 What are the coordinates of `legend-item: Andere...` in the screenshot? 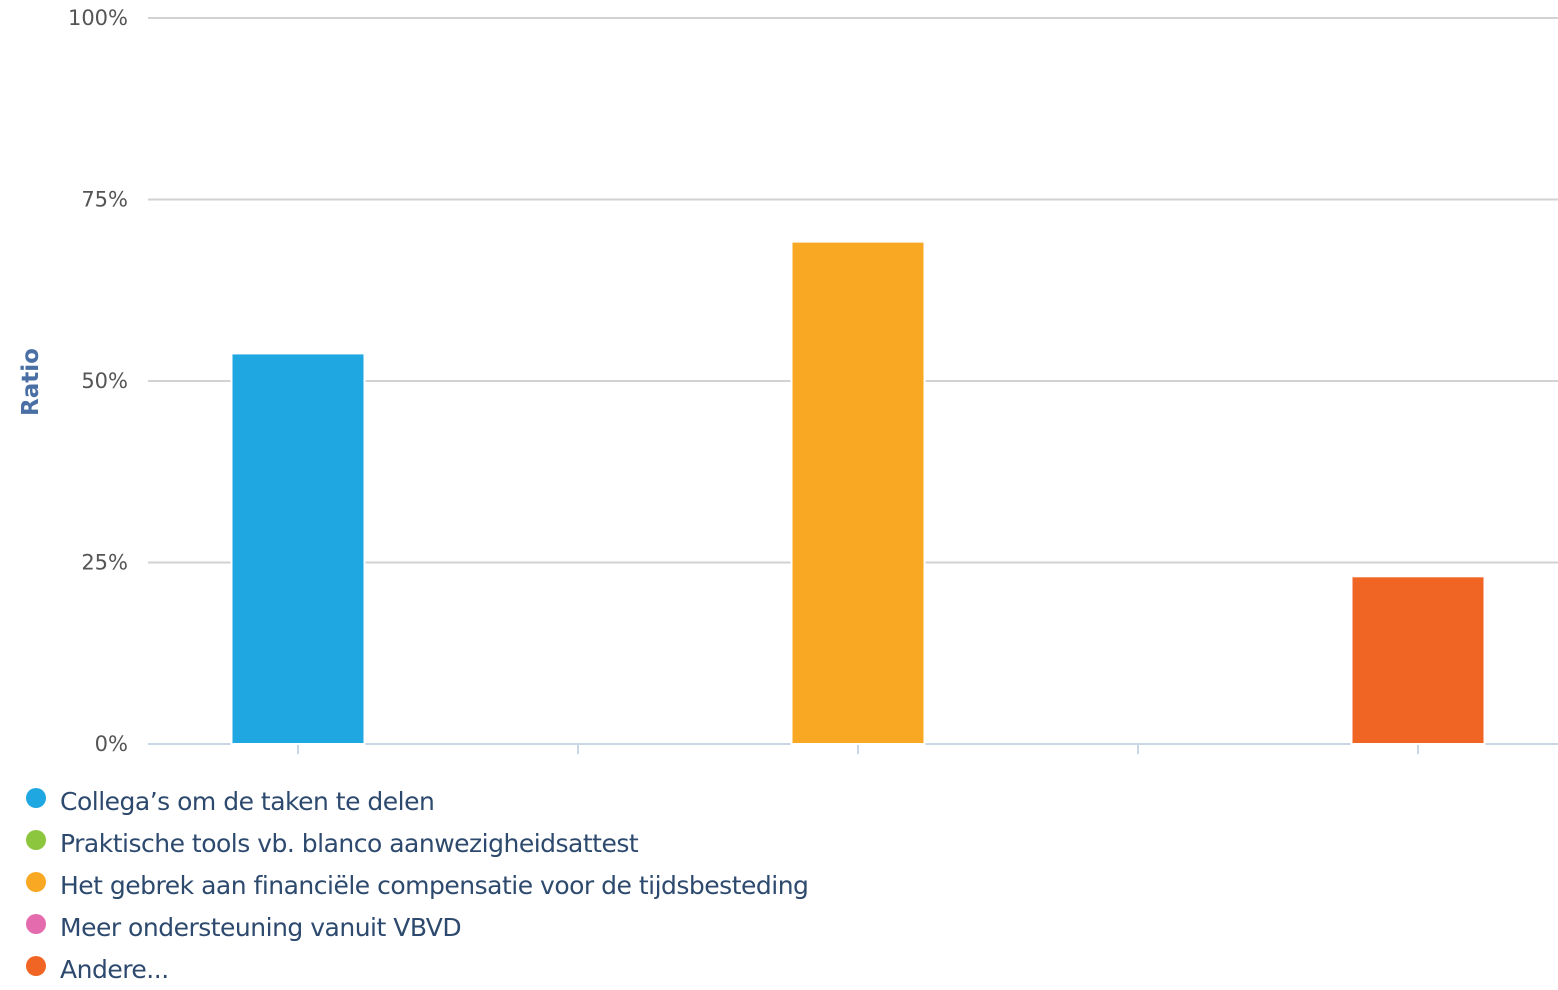 It's located at (726, 969).